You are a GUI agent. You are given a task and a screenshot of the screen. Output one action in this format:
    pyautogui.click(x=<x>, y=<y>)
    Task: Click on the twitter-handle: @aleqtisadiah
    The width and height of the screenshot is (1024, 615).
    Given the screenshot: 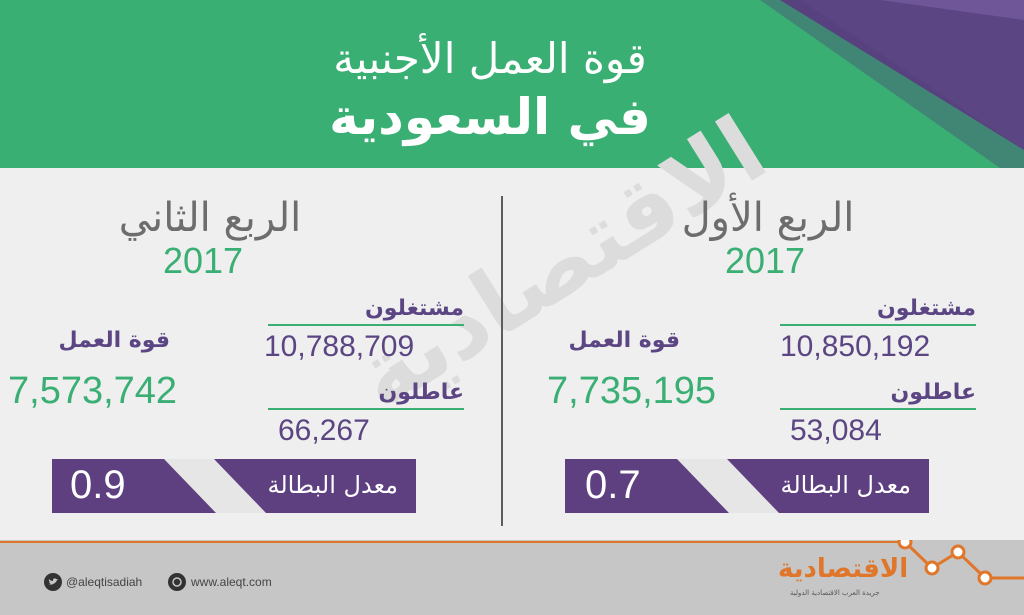 What is the action you would take?
    pyautogui.click(x=104, y=582)
    